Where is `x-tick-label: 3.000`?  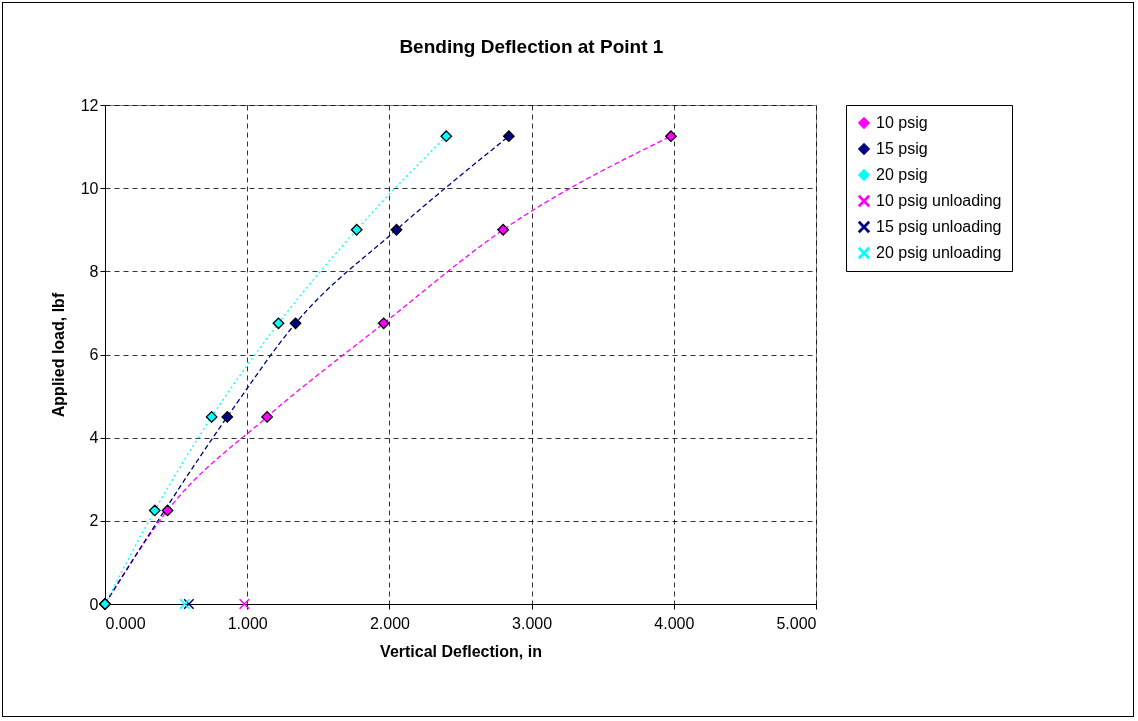 x-tick-label: 3.000 is located at coordinates (532, 623).